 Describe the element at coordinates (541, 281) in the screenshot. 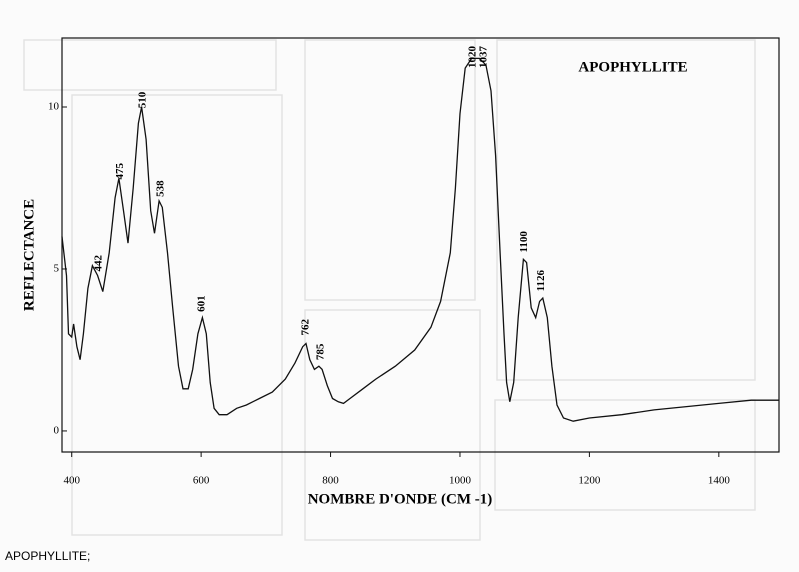

I see `peak-label: 1126` at that location.